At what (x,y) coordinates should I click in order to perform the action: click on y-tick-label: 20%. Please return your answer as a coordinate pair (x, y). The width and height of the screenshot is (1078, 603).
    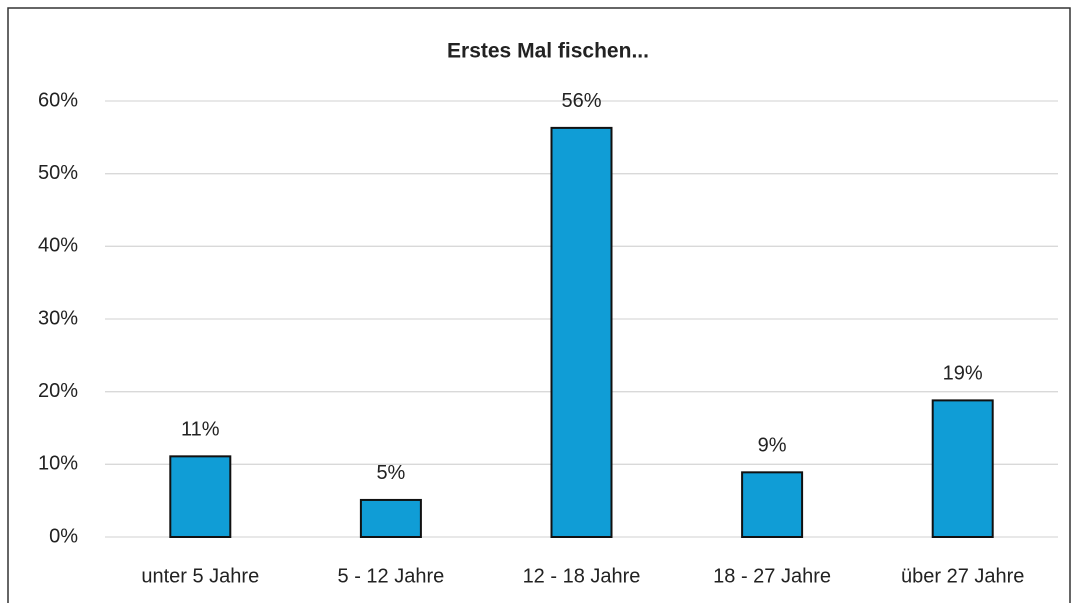
    Looking at the image, I should click on (58, 391).